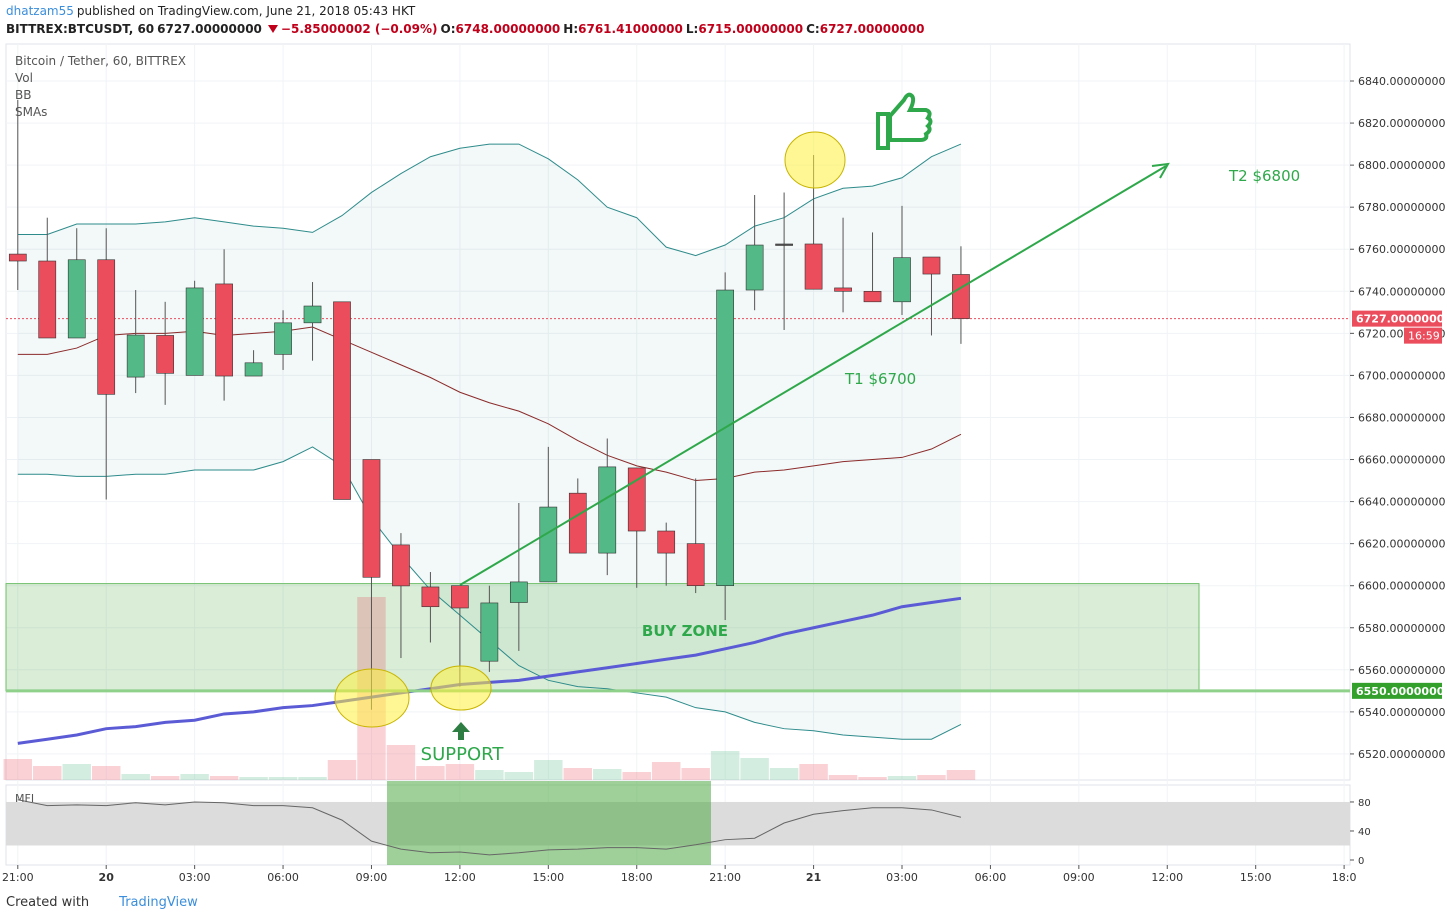 The width and height of the screenshot is (1447, 921). What do you see at coordinates (23, 95) in the screenshot?
I see `legend-entry: BB` at bounding box center [23, 95].